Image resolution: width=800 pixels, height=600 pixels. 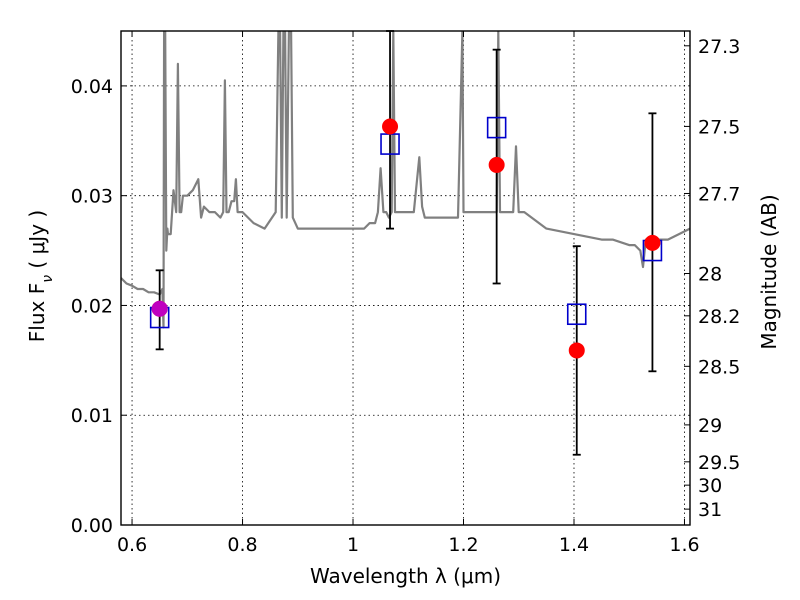 I want to click on y-tick-label: 0.04, so click(x=92, y=87).